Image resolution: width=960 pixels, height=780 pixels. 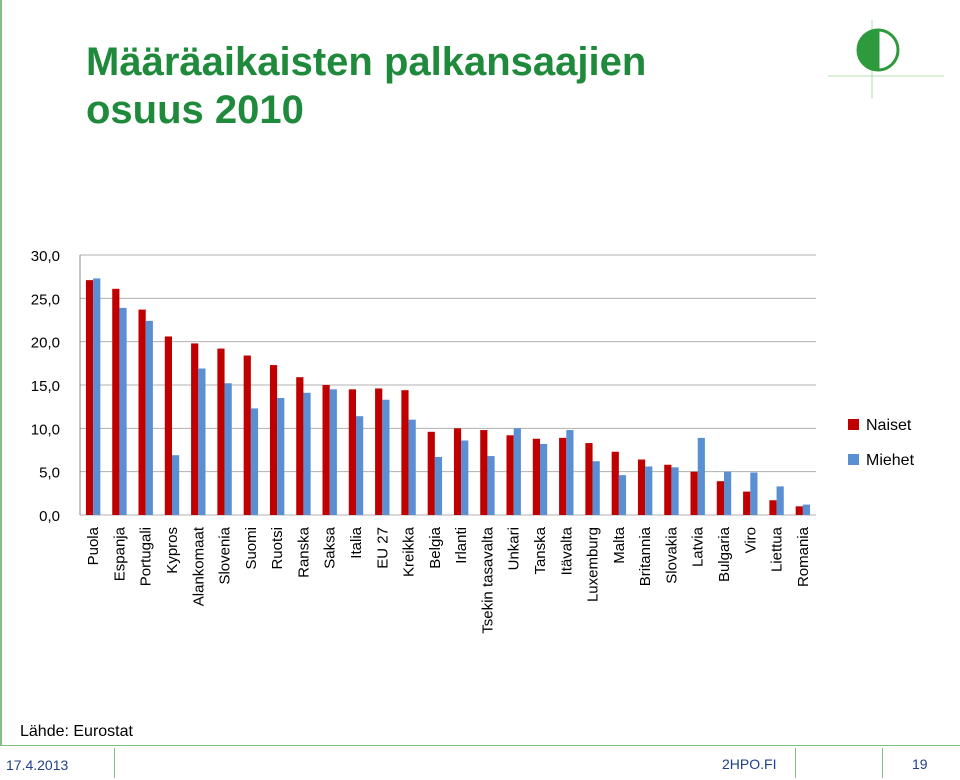 What do you see at coordinates (172, 550) in the screenshot?
I see `x-tick-label: Kypros` at bounding box center [172, 550].